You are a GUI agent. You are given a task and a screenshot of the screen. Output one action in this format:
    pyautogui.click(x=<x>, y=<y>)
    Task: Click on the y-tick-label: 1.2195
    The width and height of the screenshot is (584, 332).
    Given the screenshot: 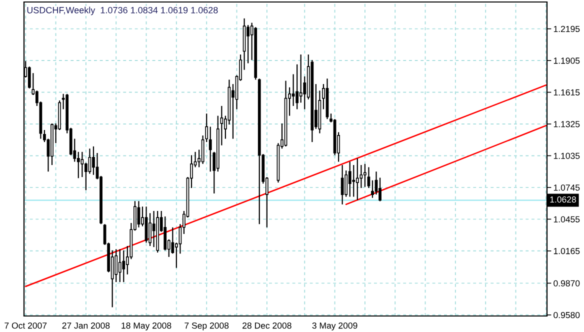 What is the action you would take?
    pyautogui.click(x=567, y=29)
    